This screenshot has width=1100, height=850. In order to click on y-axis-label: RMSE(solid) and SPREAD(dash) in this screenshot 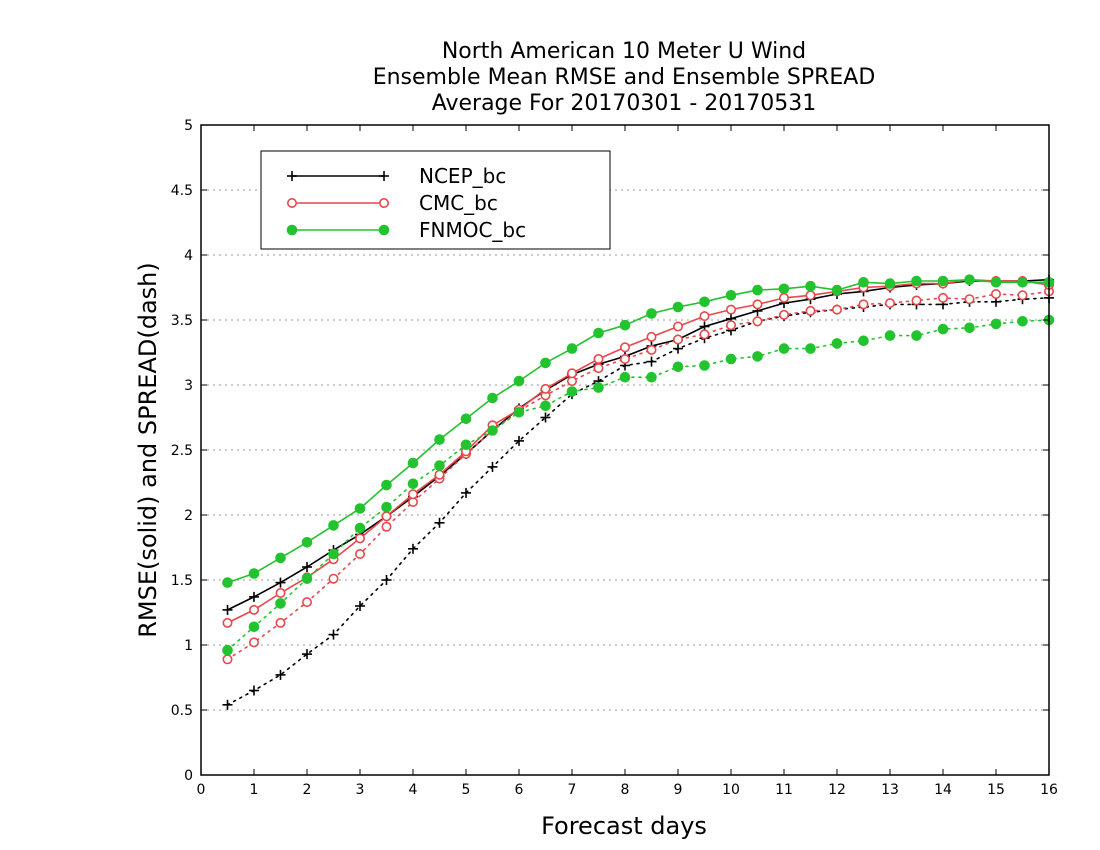, I will do `click(148, 450)`.